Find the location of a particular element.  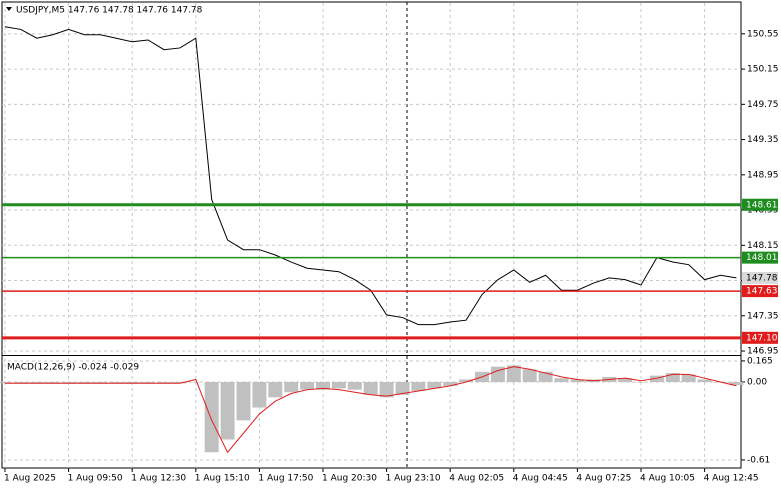

x-tick-label: 1 Aug 12:30 is located at coordinates (158, 479).